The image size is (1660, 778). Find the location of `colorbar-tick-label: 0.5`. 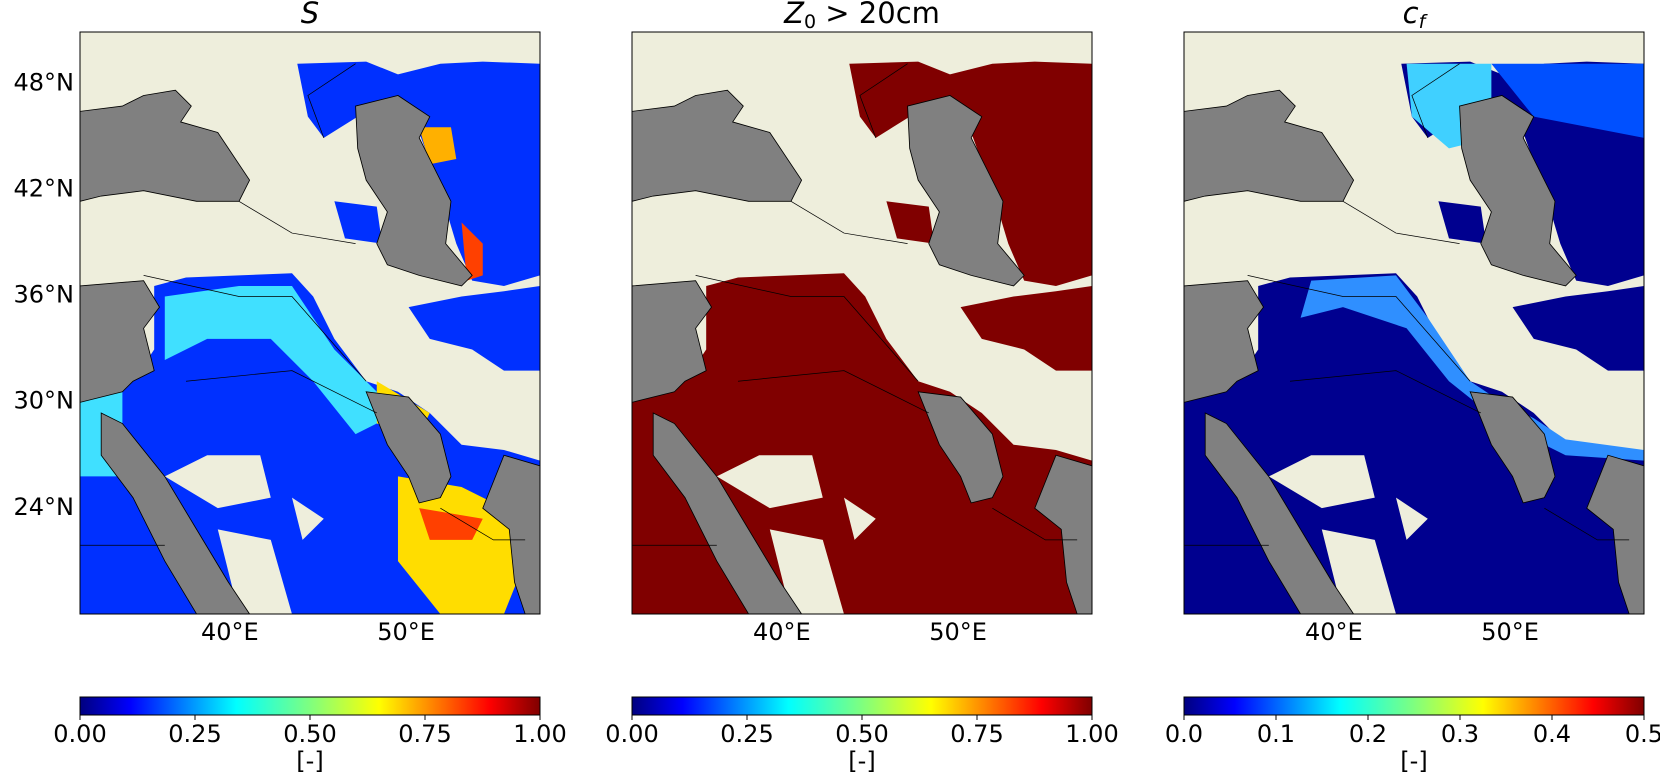

colorbar-tick-label: 0.5 is located at coordinates (1642, 734).